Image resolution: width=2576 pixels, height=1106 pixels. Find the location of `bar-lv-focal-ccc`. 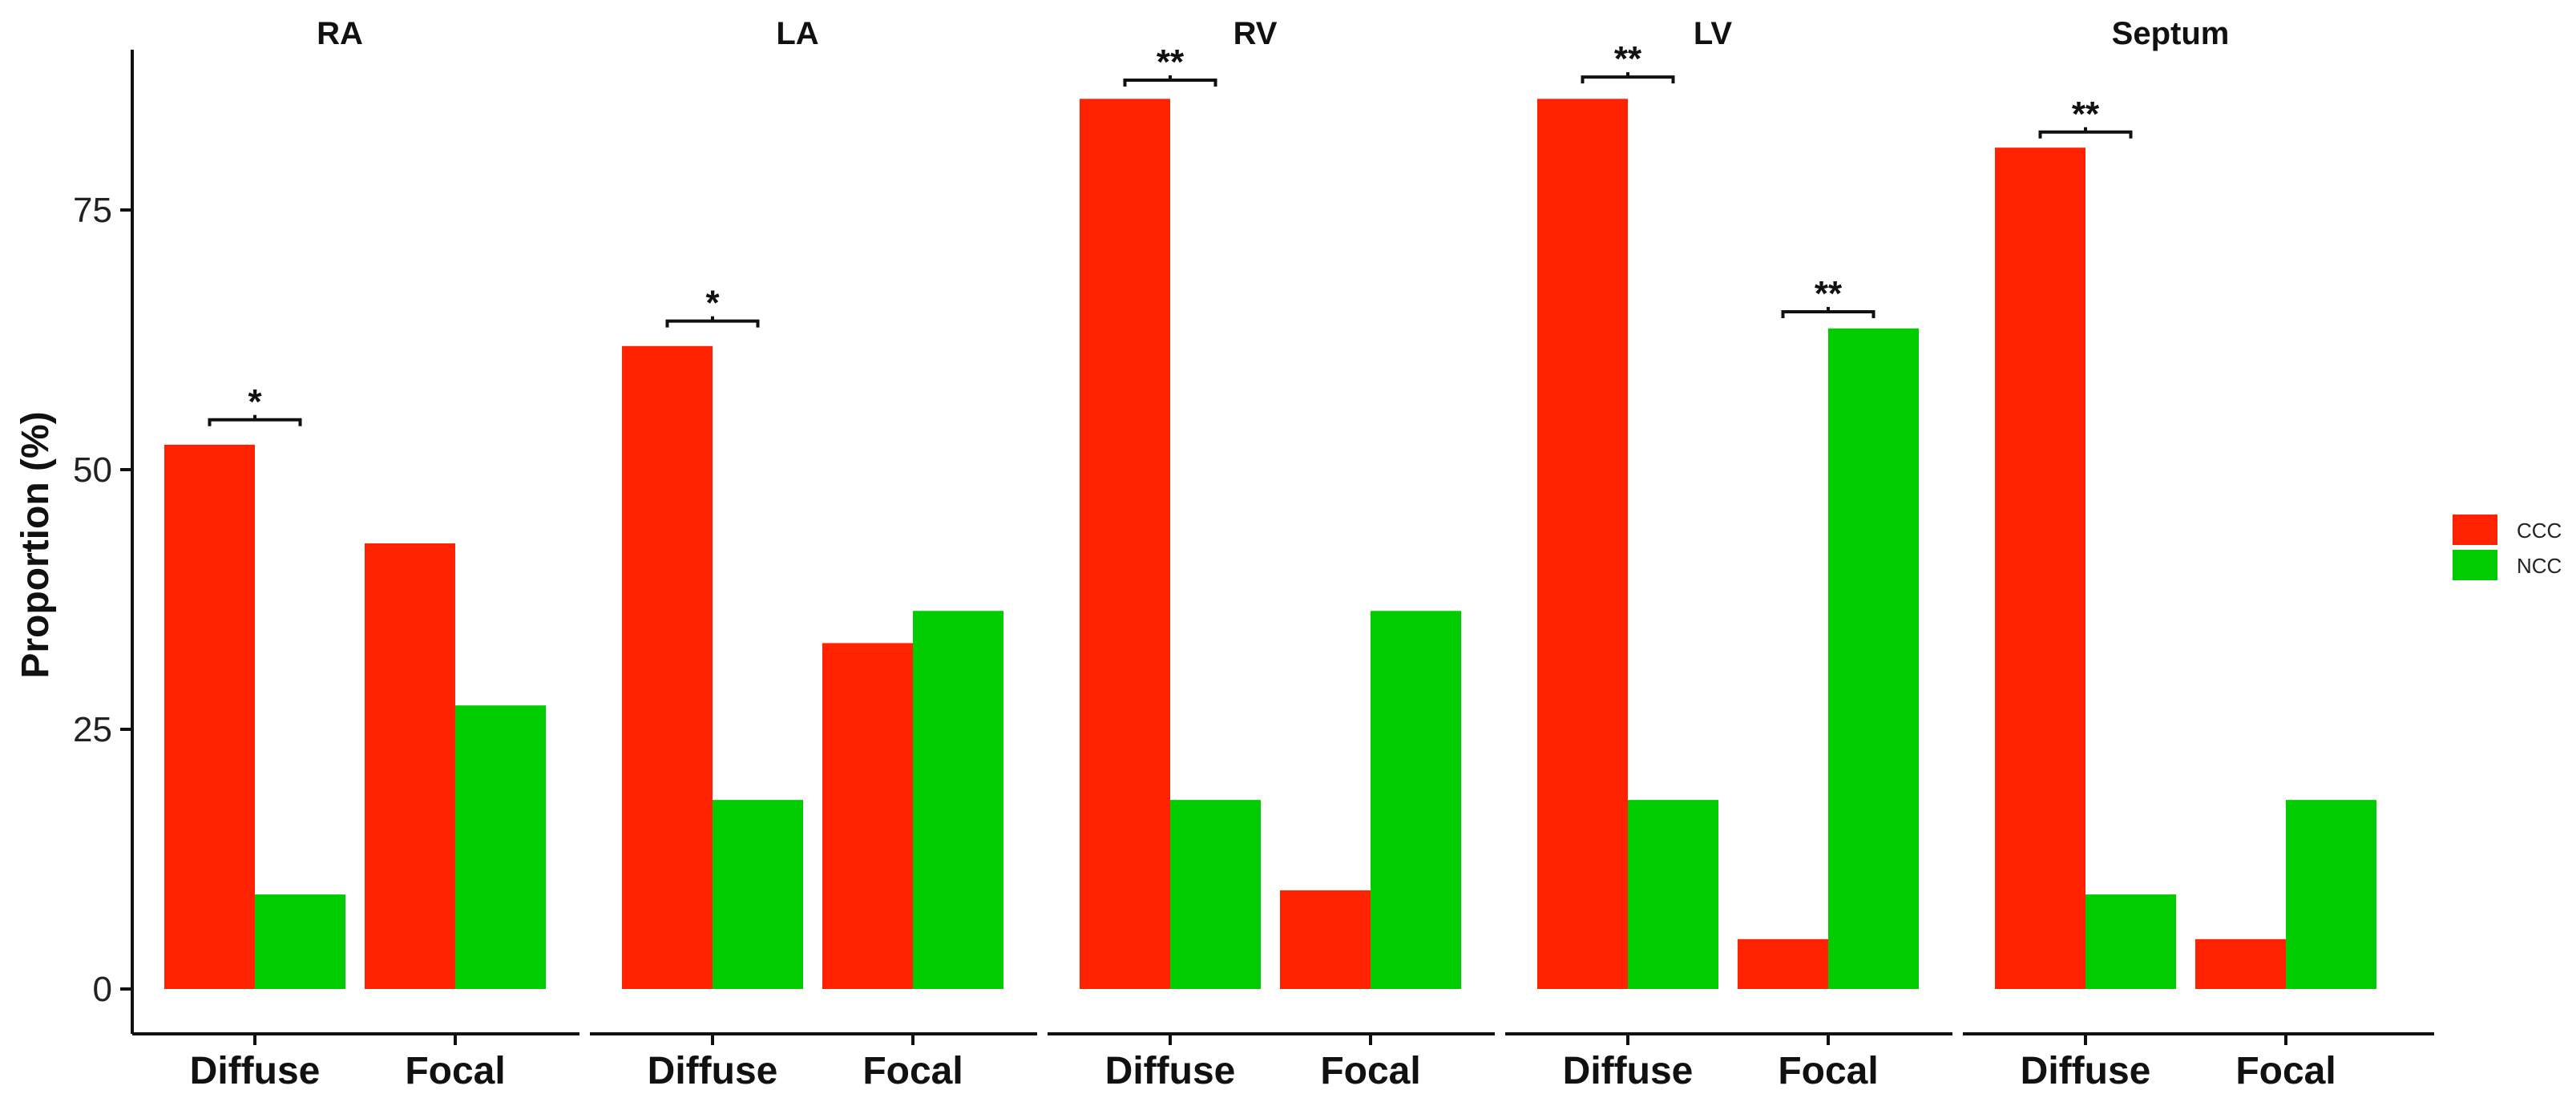

bar-lv-focal-ccc is located at coordinates (1783, 963).